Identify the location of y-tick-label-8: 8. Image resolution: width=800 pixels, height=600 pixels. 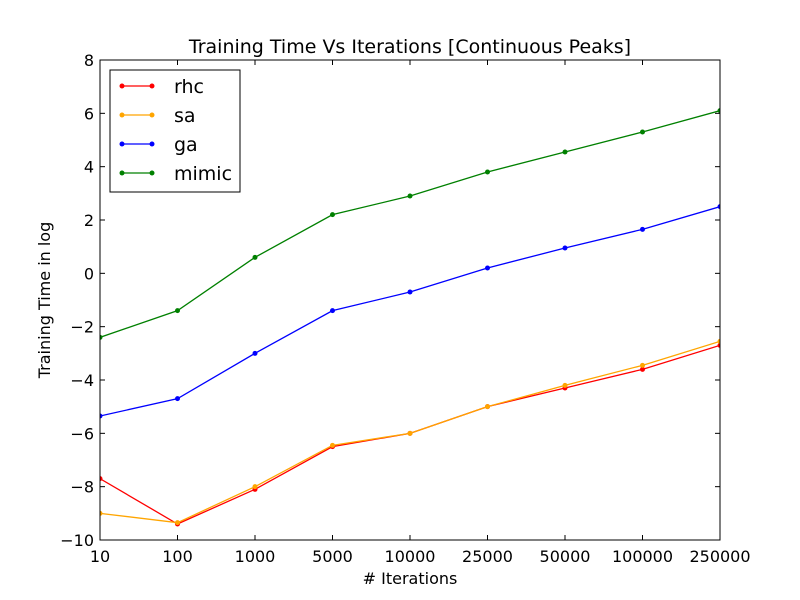
(89, 60).